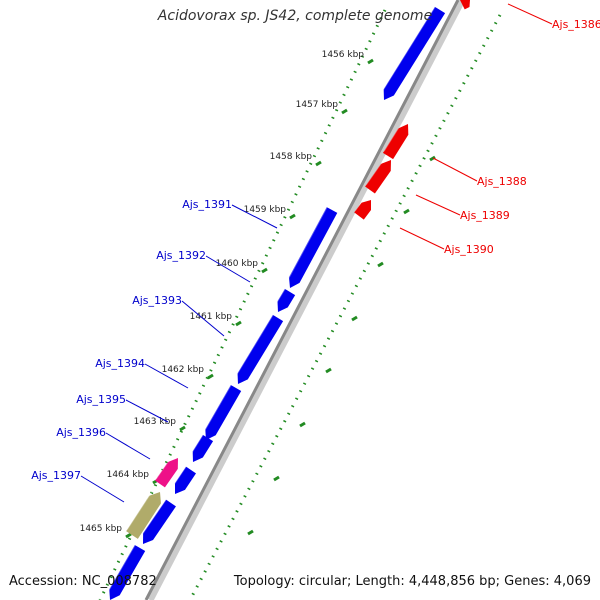  I want to click on gene-label-ajs-1397: Ajs_1397, so click(56, 475).